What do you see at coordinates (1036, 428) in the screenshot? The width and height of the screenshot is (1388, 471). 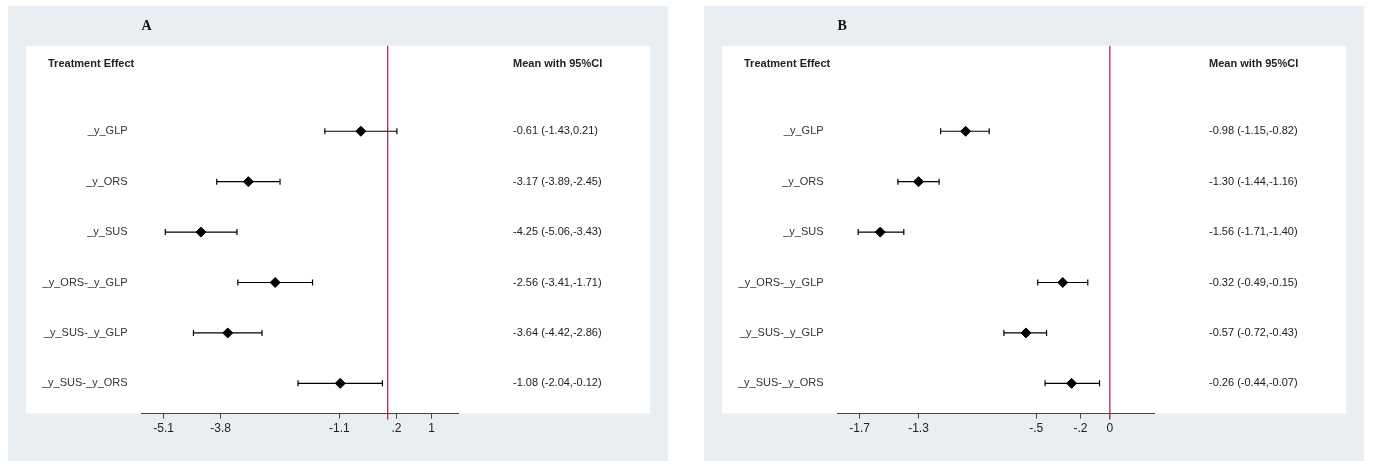 I see `x-tick-label: -.5` at bounding box center [1036, 428].